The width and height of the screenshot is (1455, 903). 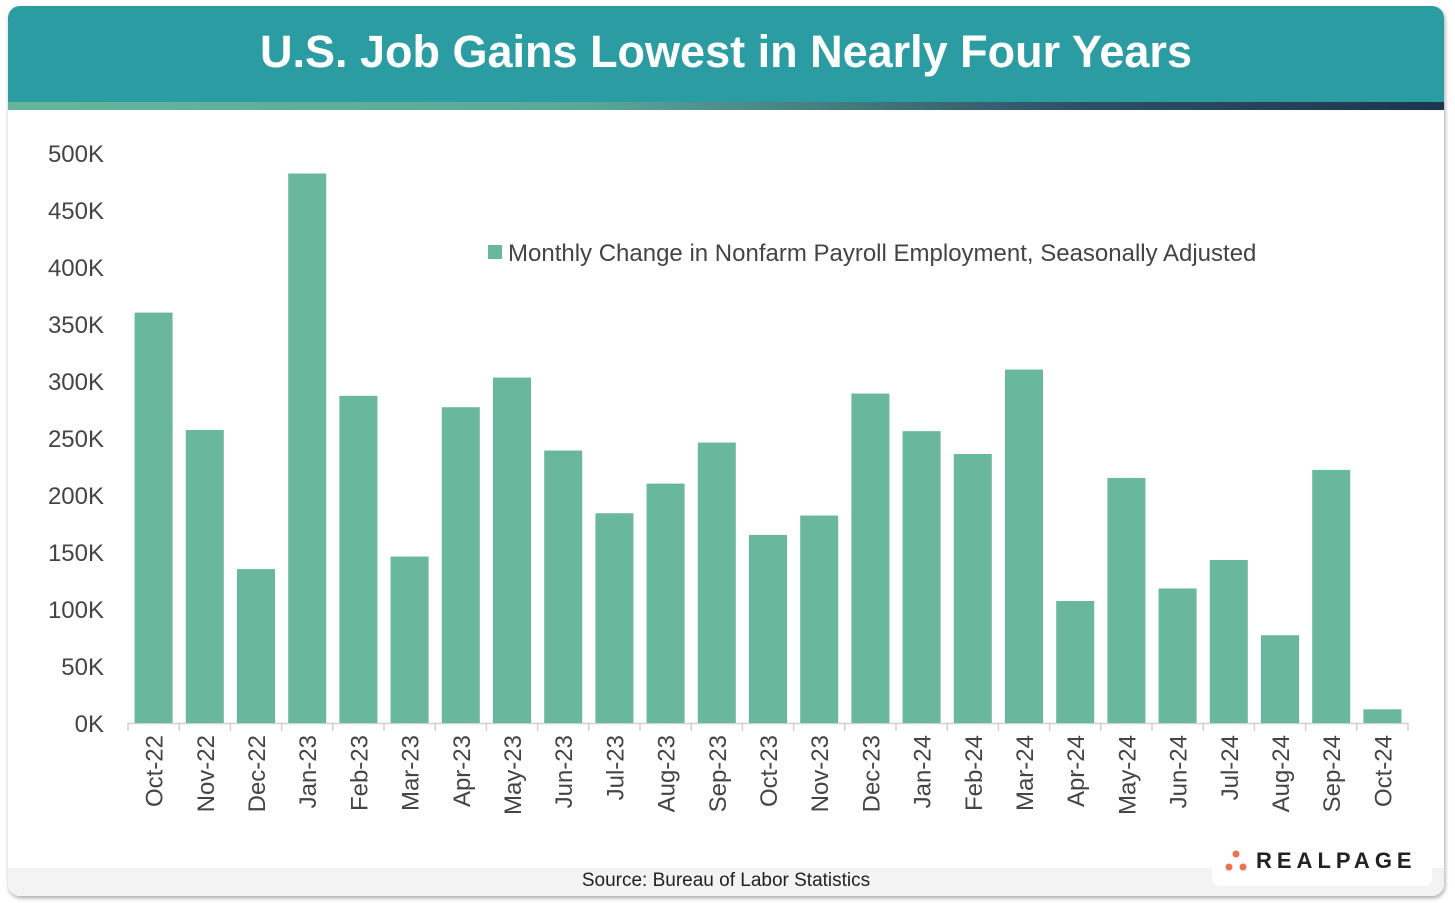 I want to click on logo-text: REALPAGE, so click(x=1336, y=860).